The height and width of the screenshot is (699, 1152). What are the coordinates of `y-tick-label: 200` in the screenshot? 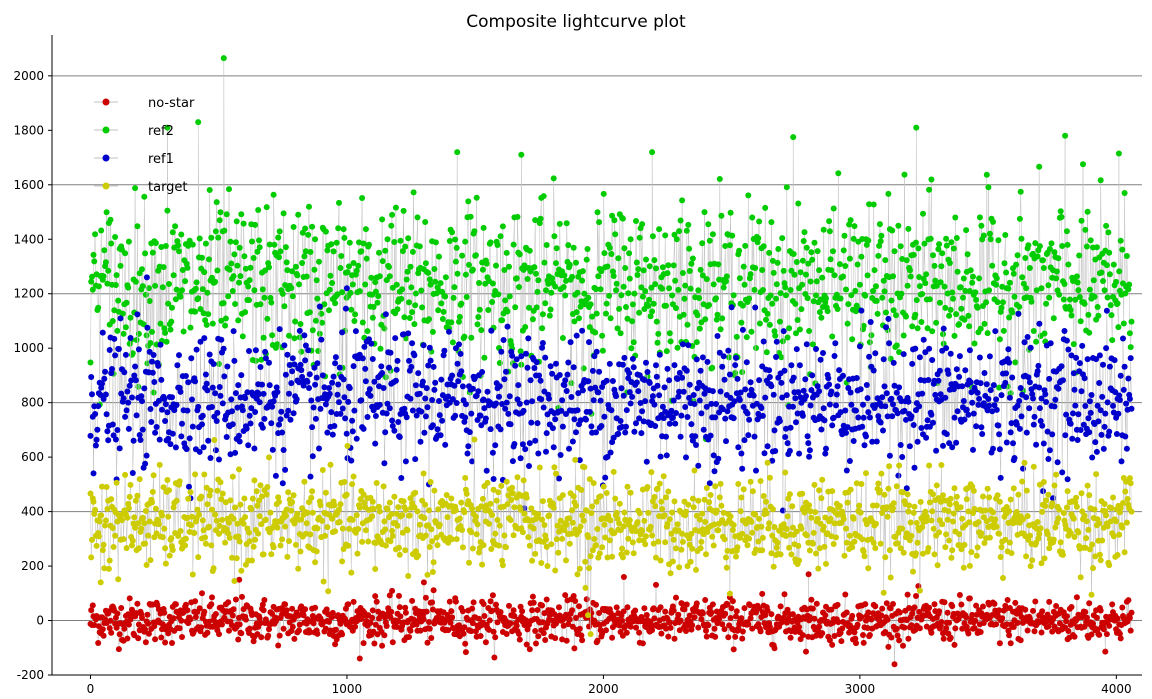 It's located at (32, 566).